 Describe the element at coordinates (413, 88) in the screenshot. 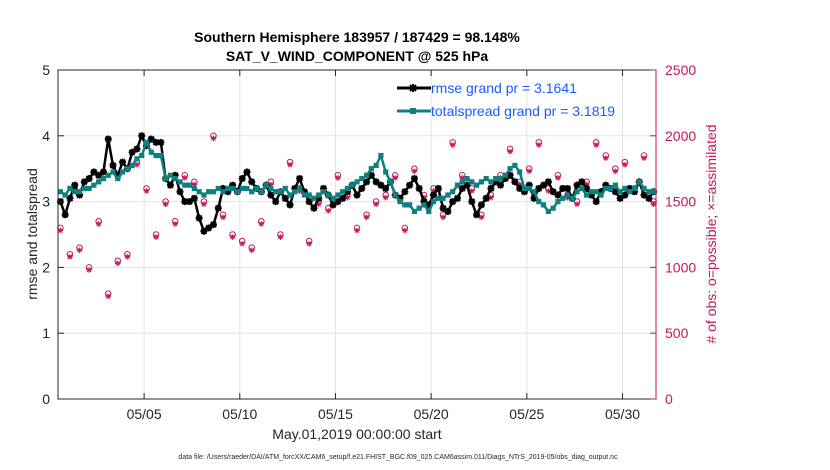

I see `legend-rmse-marker-icon` at that location.